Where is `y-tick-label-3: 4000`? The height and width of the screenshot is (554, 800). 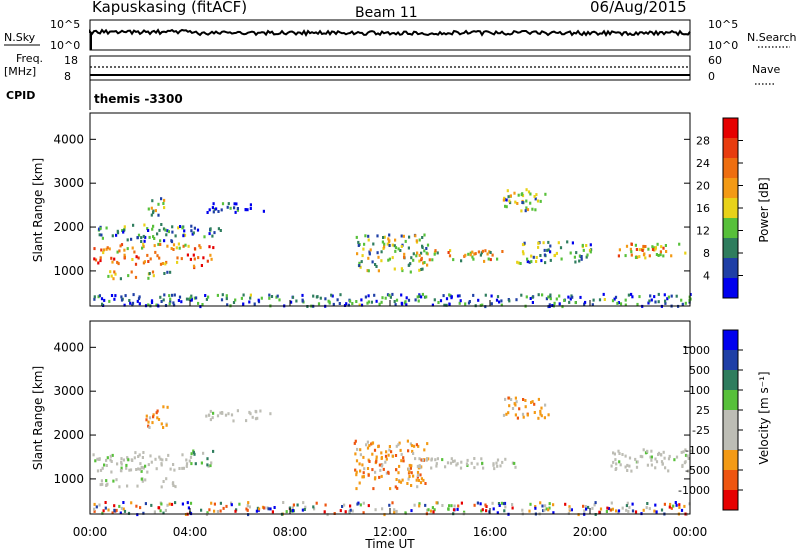 y-tick-label-3: 4000 is located at coordinates (68, 139).